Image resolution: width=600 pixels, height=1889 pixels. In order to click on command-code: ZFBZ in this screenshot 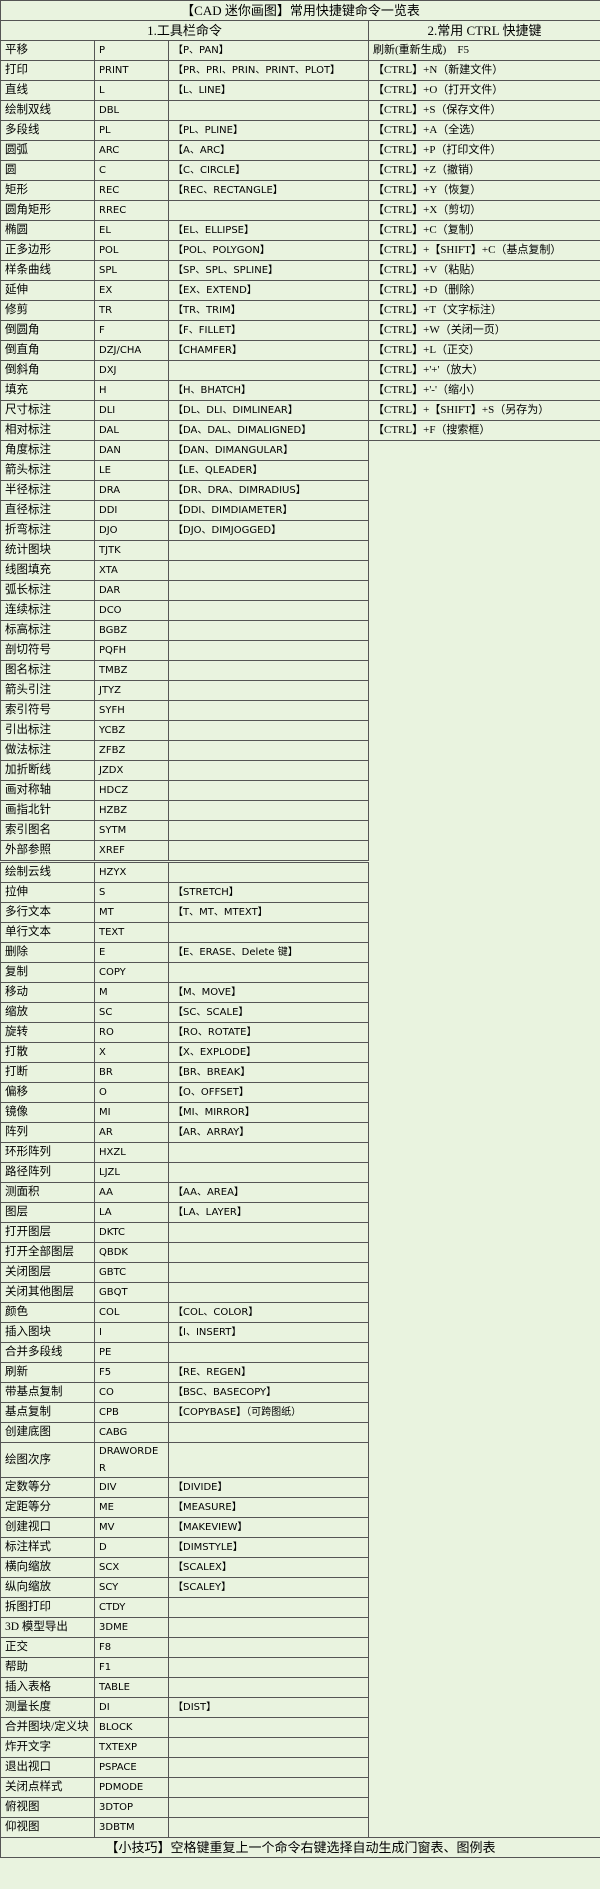, I will do `click(131, 750)`.